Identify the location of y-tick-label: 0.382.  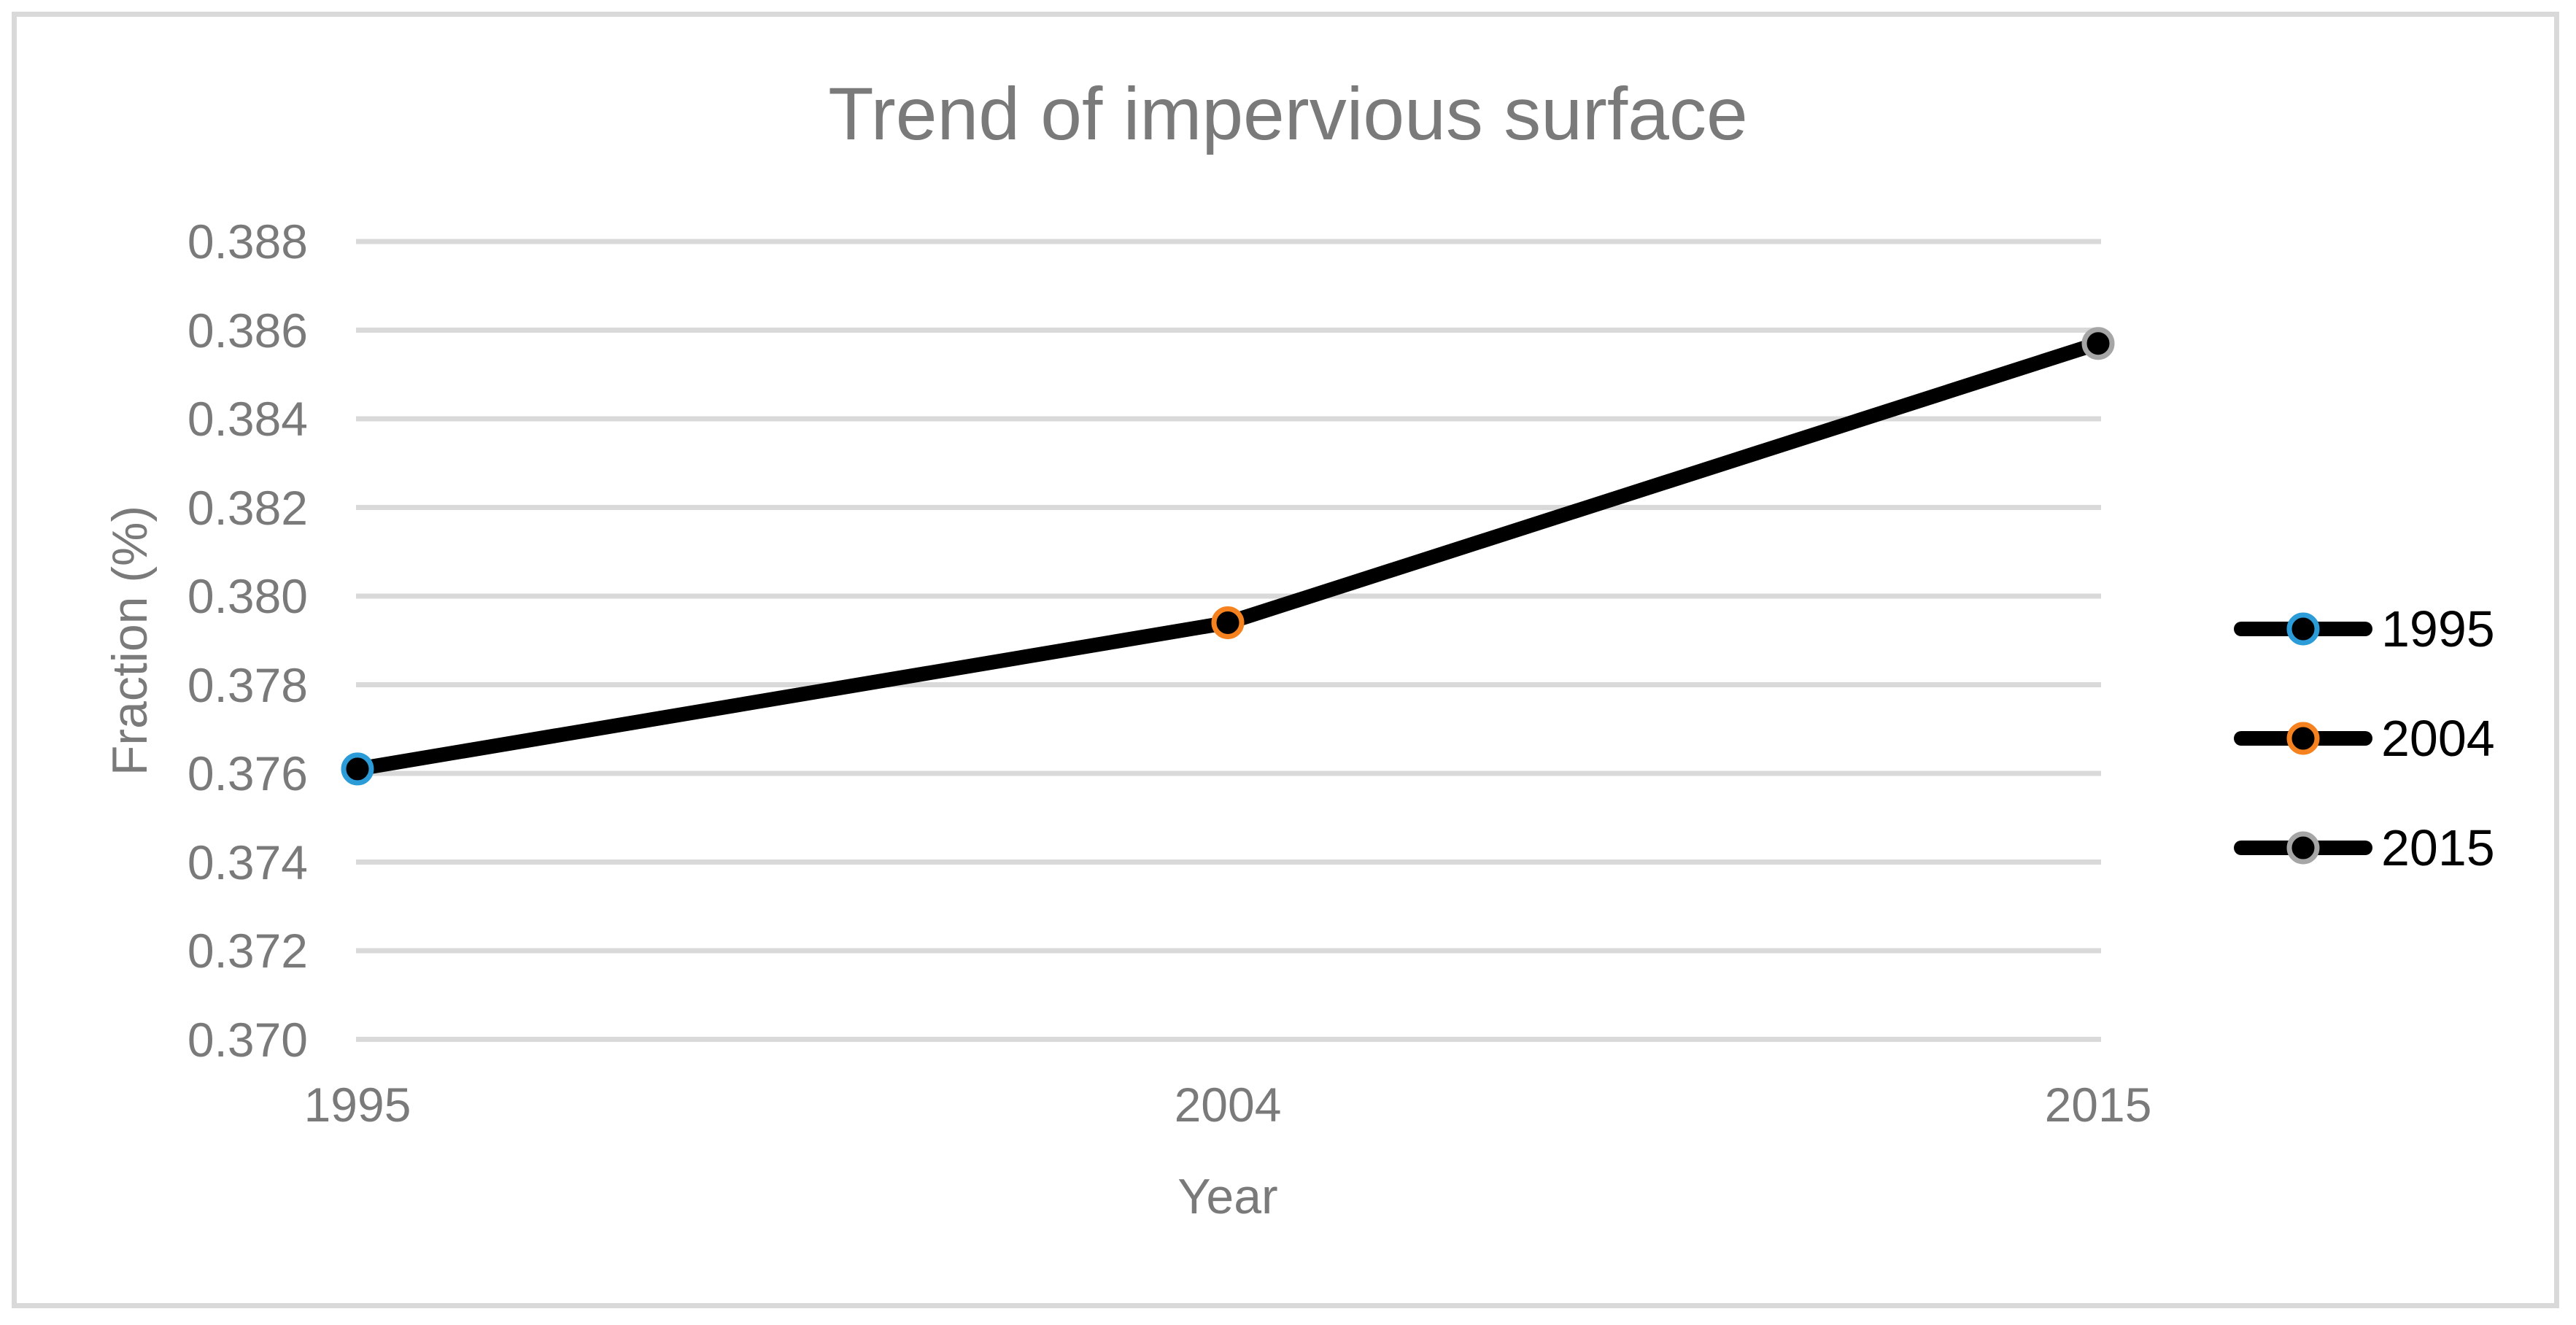
(247, 507).